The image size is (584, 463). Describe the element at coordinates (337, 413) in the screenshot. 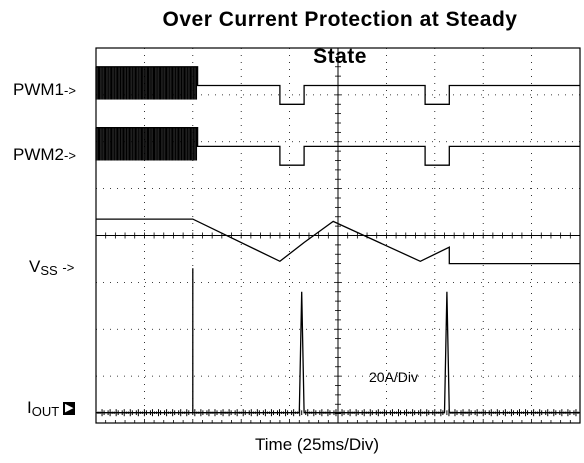

I see `iout-noise` at that location.